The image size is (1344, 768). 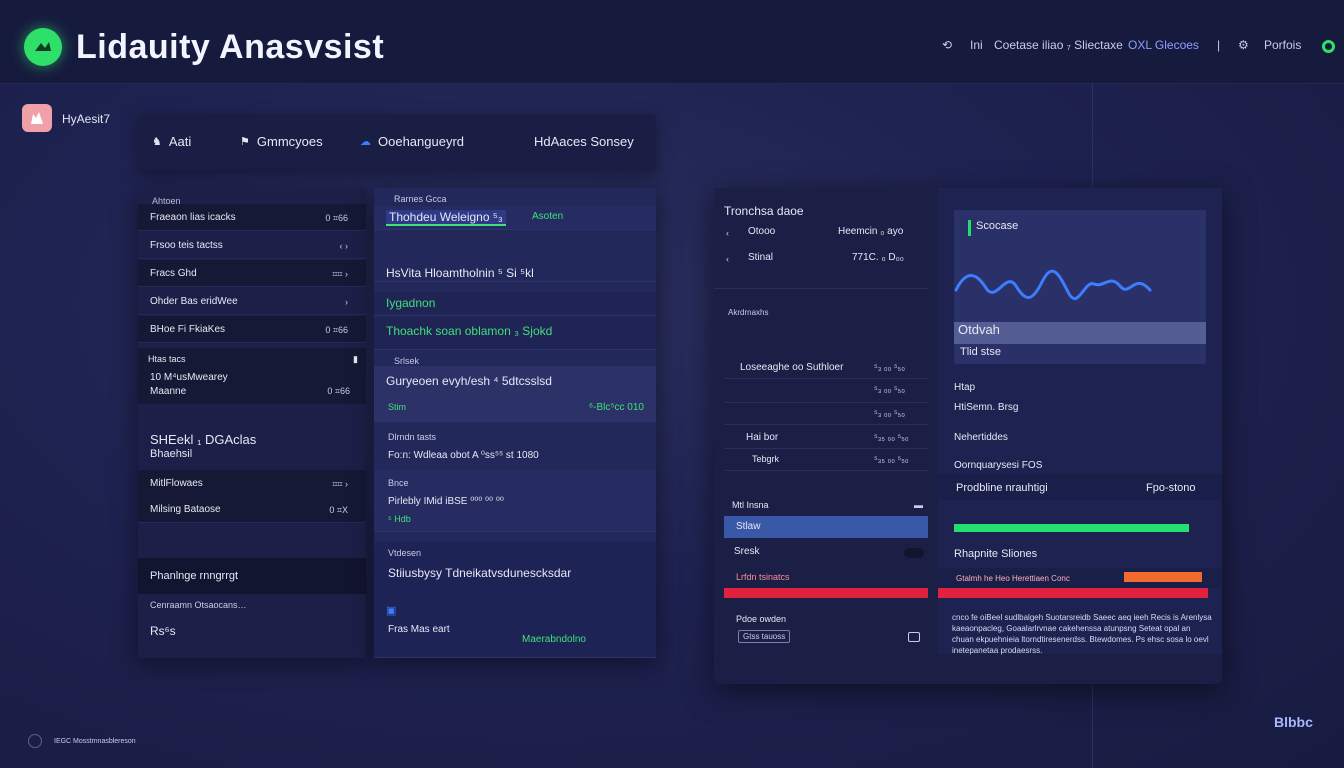 I want to click on chart-card: Scocase Otdvah Tlid stse, so click(x=1080, y=287).